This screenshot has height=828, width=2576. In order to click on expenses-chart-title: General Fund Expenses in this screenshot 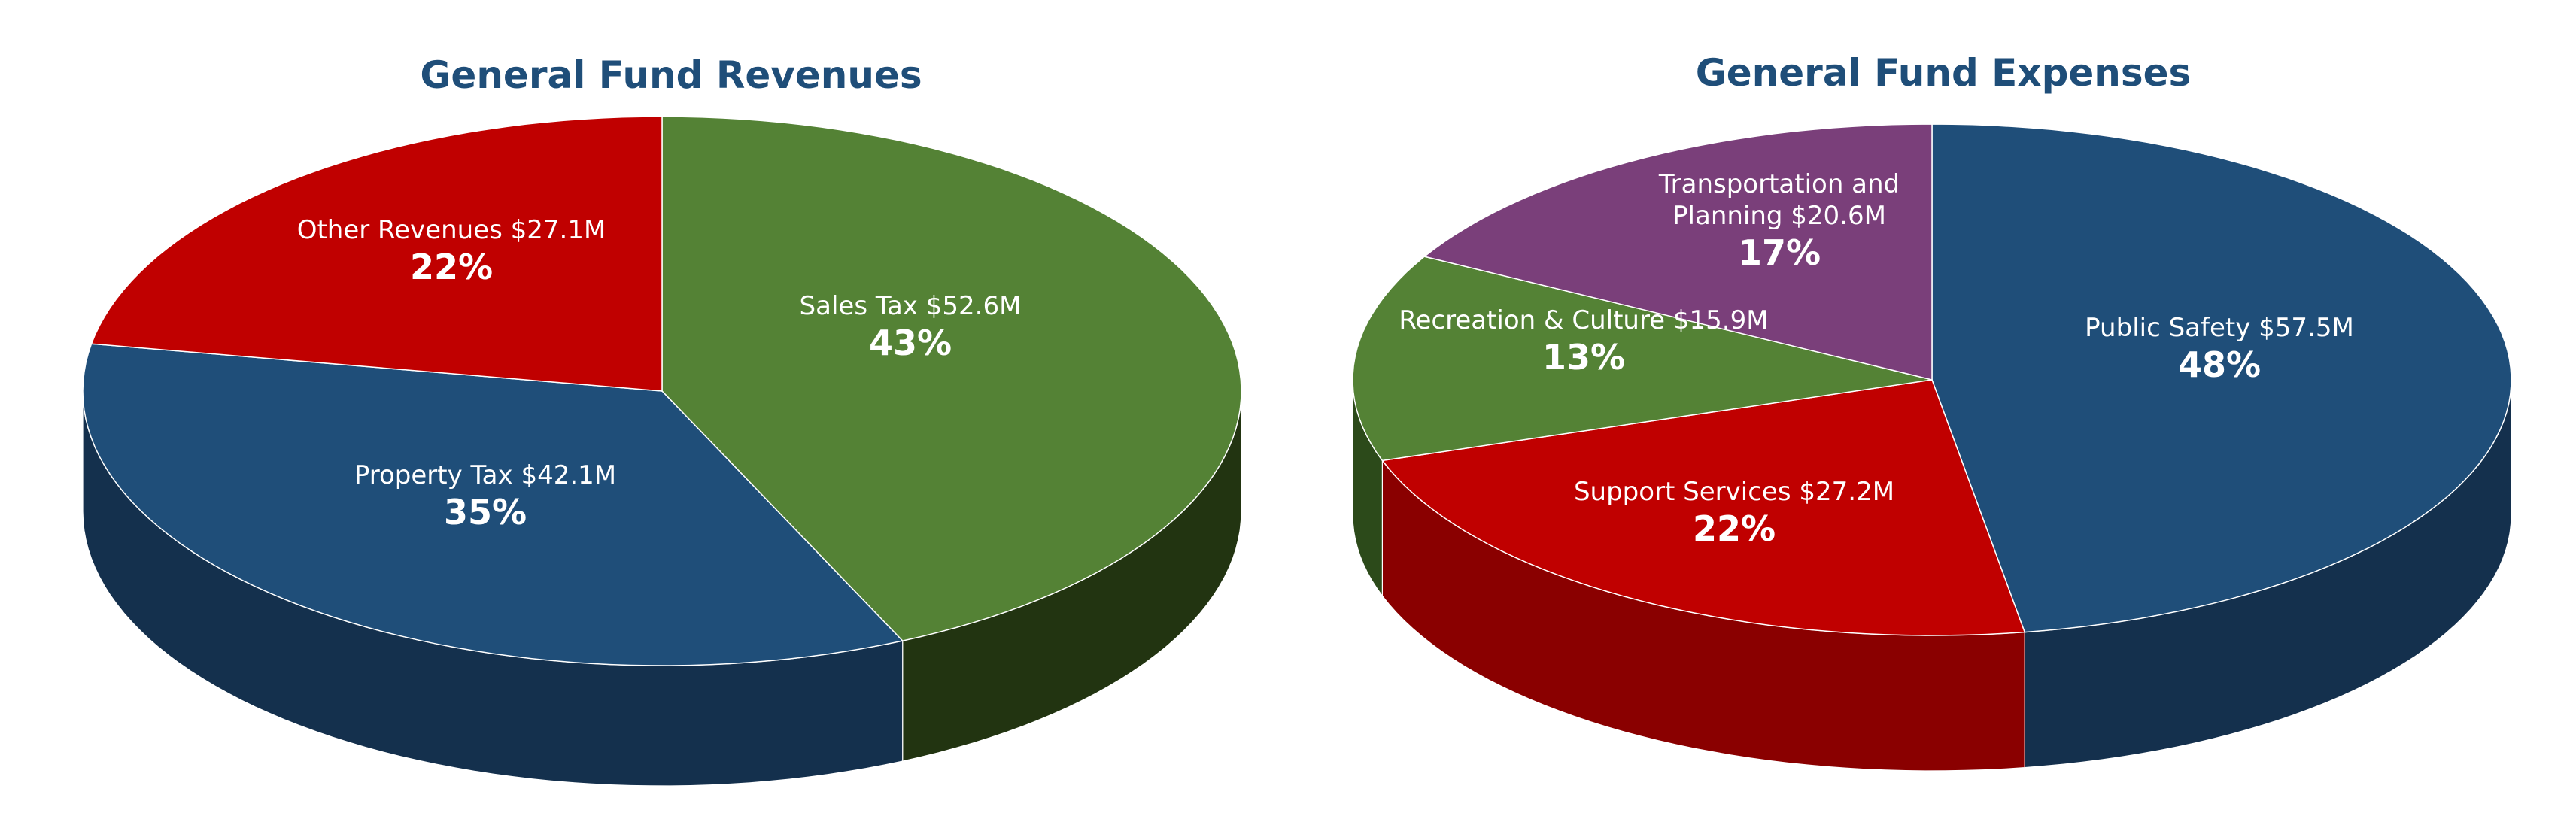, I will do `click(1944, 73)`.